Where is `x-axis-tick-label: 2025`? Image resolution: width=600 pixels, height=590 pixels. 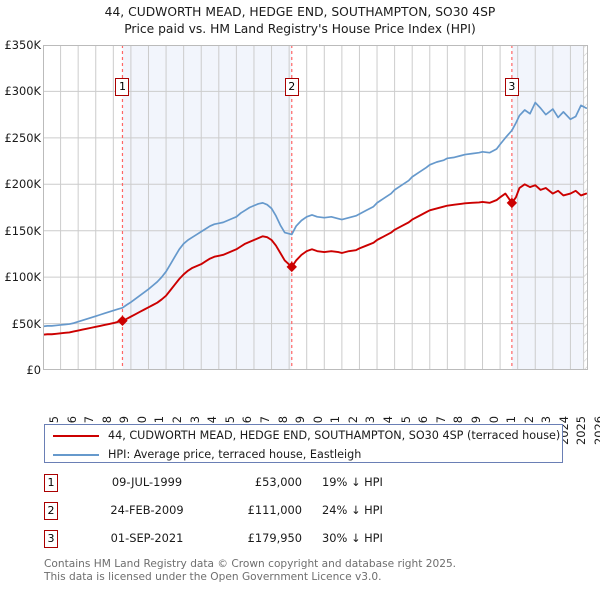
x-axis-tick-label: 2025 is located at coordinates (581, 430).